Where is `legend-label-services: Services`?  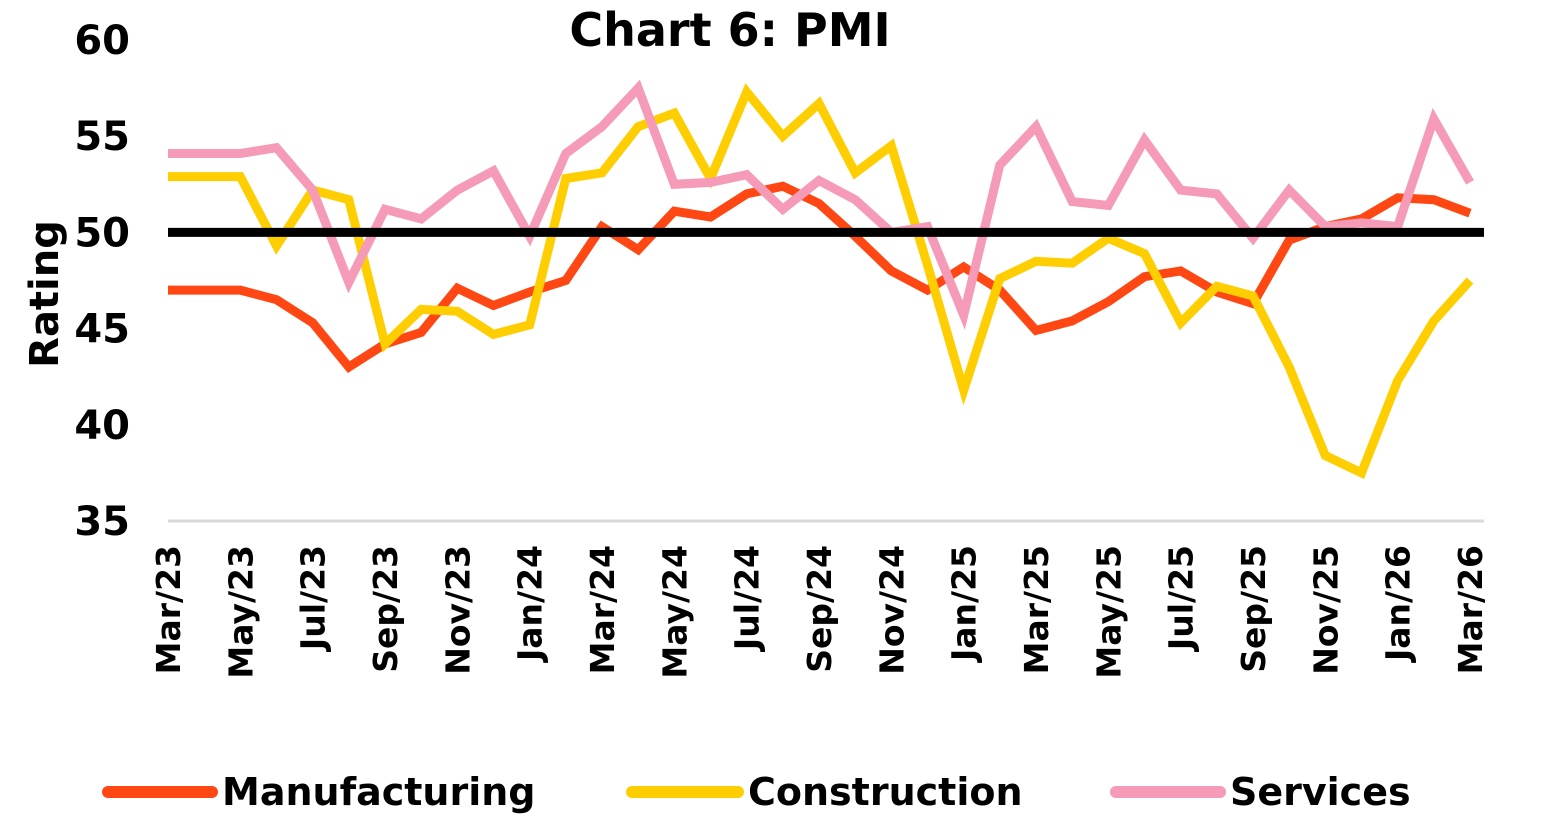
legend-label-services: Services is located at coordinates (1320, 792).